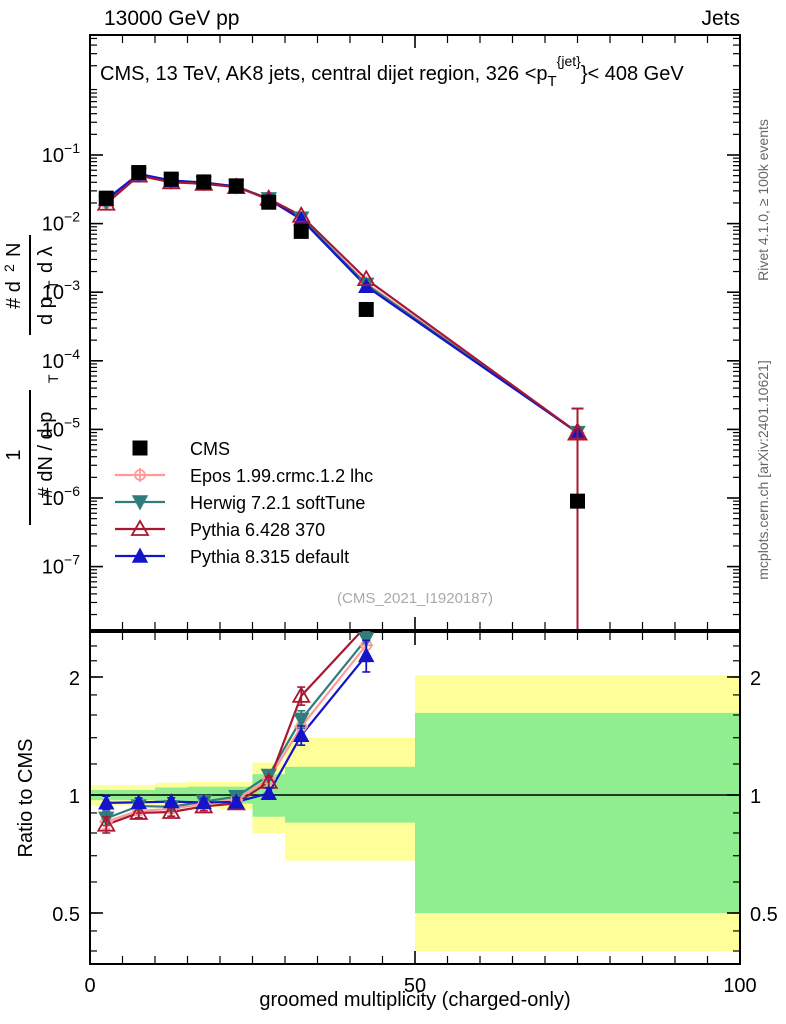 The image size is (786, 1024). Describe the element at coordinates (89, 986) in the screenshot. I see `x-tick-label: 0` at that location.